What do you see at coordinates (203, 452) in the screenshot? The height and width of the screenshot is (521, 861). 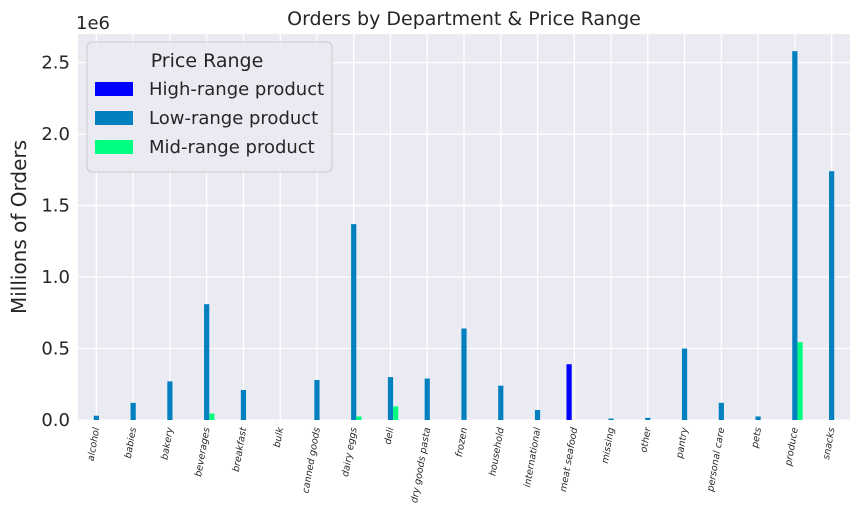 I see `x-tick-label: beverages` at bounding box center [203, 452].